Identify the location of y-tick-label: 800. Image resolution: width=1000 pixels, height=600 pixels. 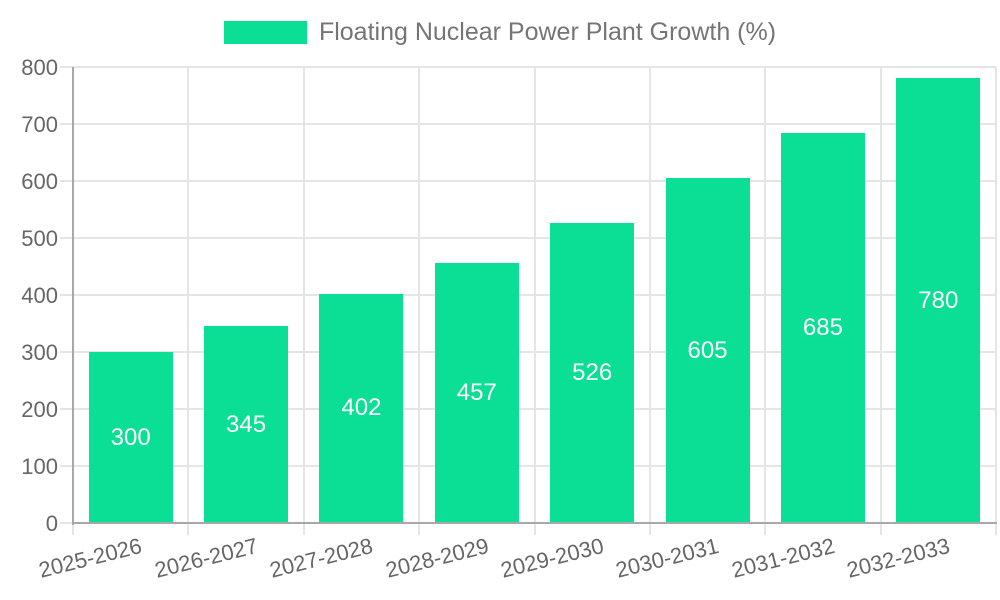
(39, 67).